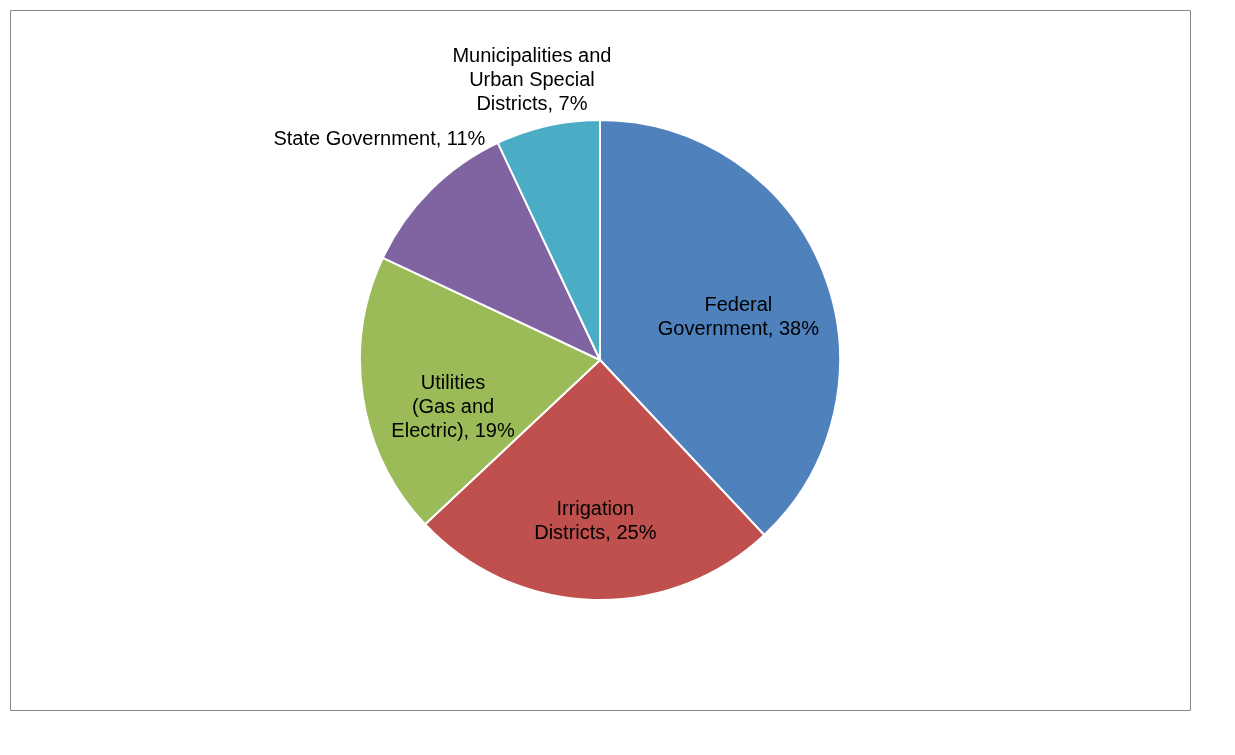 The width and height of the screenshot is (1235, 755). What do you see at coordinates (379, 138) in the screenshot?
I see `slice-label: State Government, 11%` at bounding box center [379, 138].